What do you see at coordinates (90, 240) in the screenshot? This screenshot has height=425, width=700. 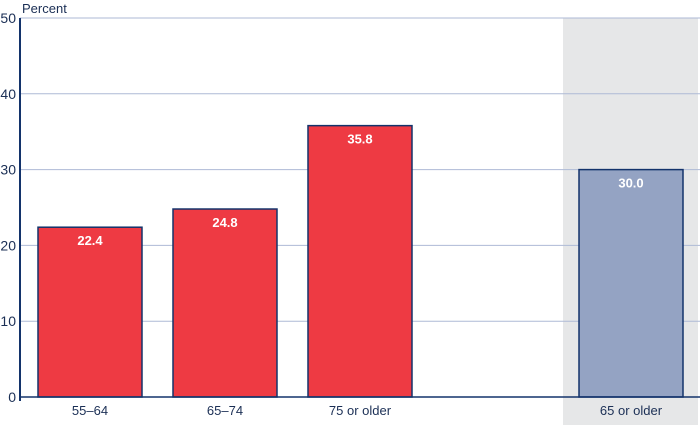 I see `data-label: 22.4` at bounding box center [90, 240].